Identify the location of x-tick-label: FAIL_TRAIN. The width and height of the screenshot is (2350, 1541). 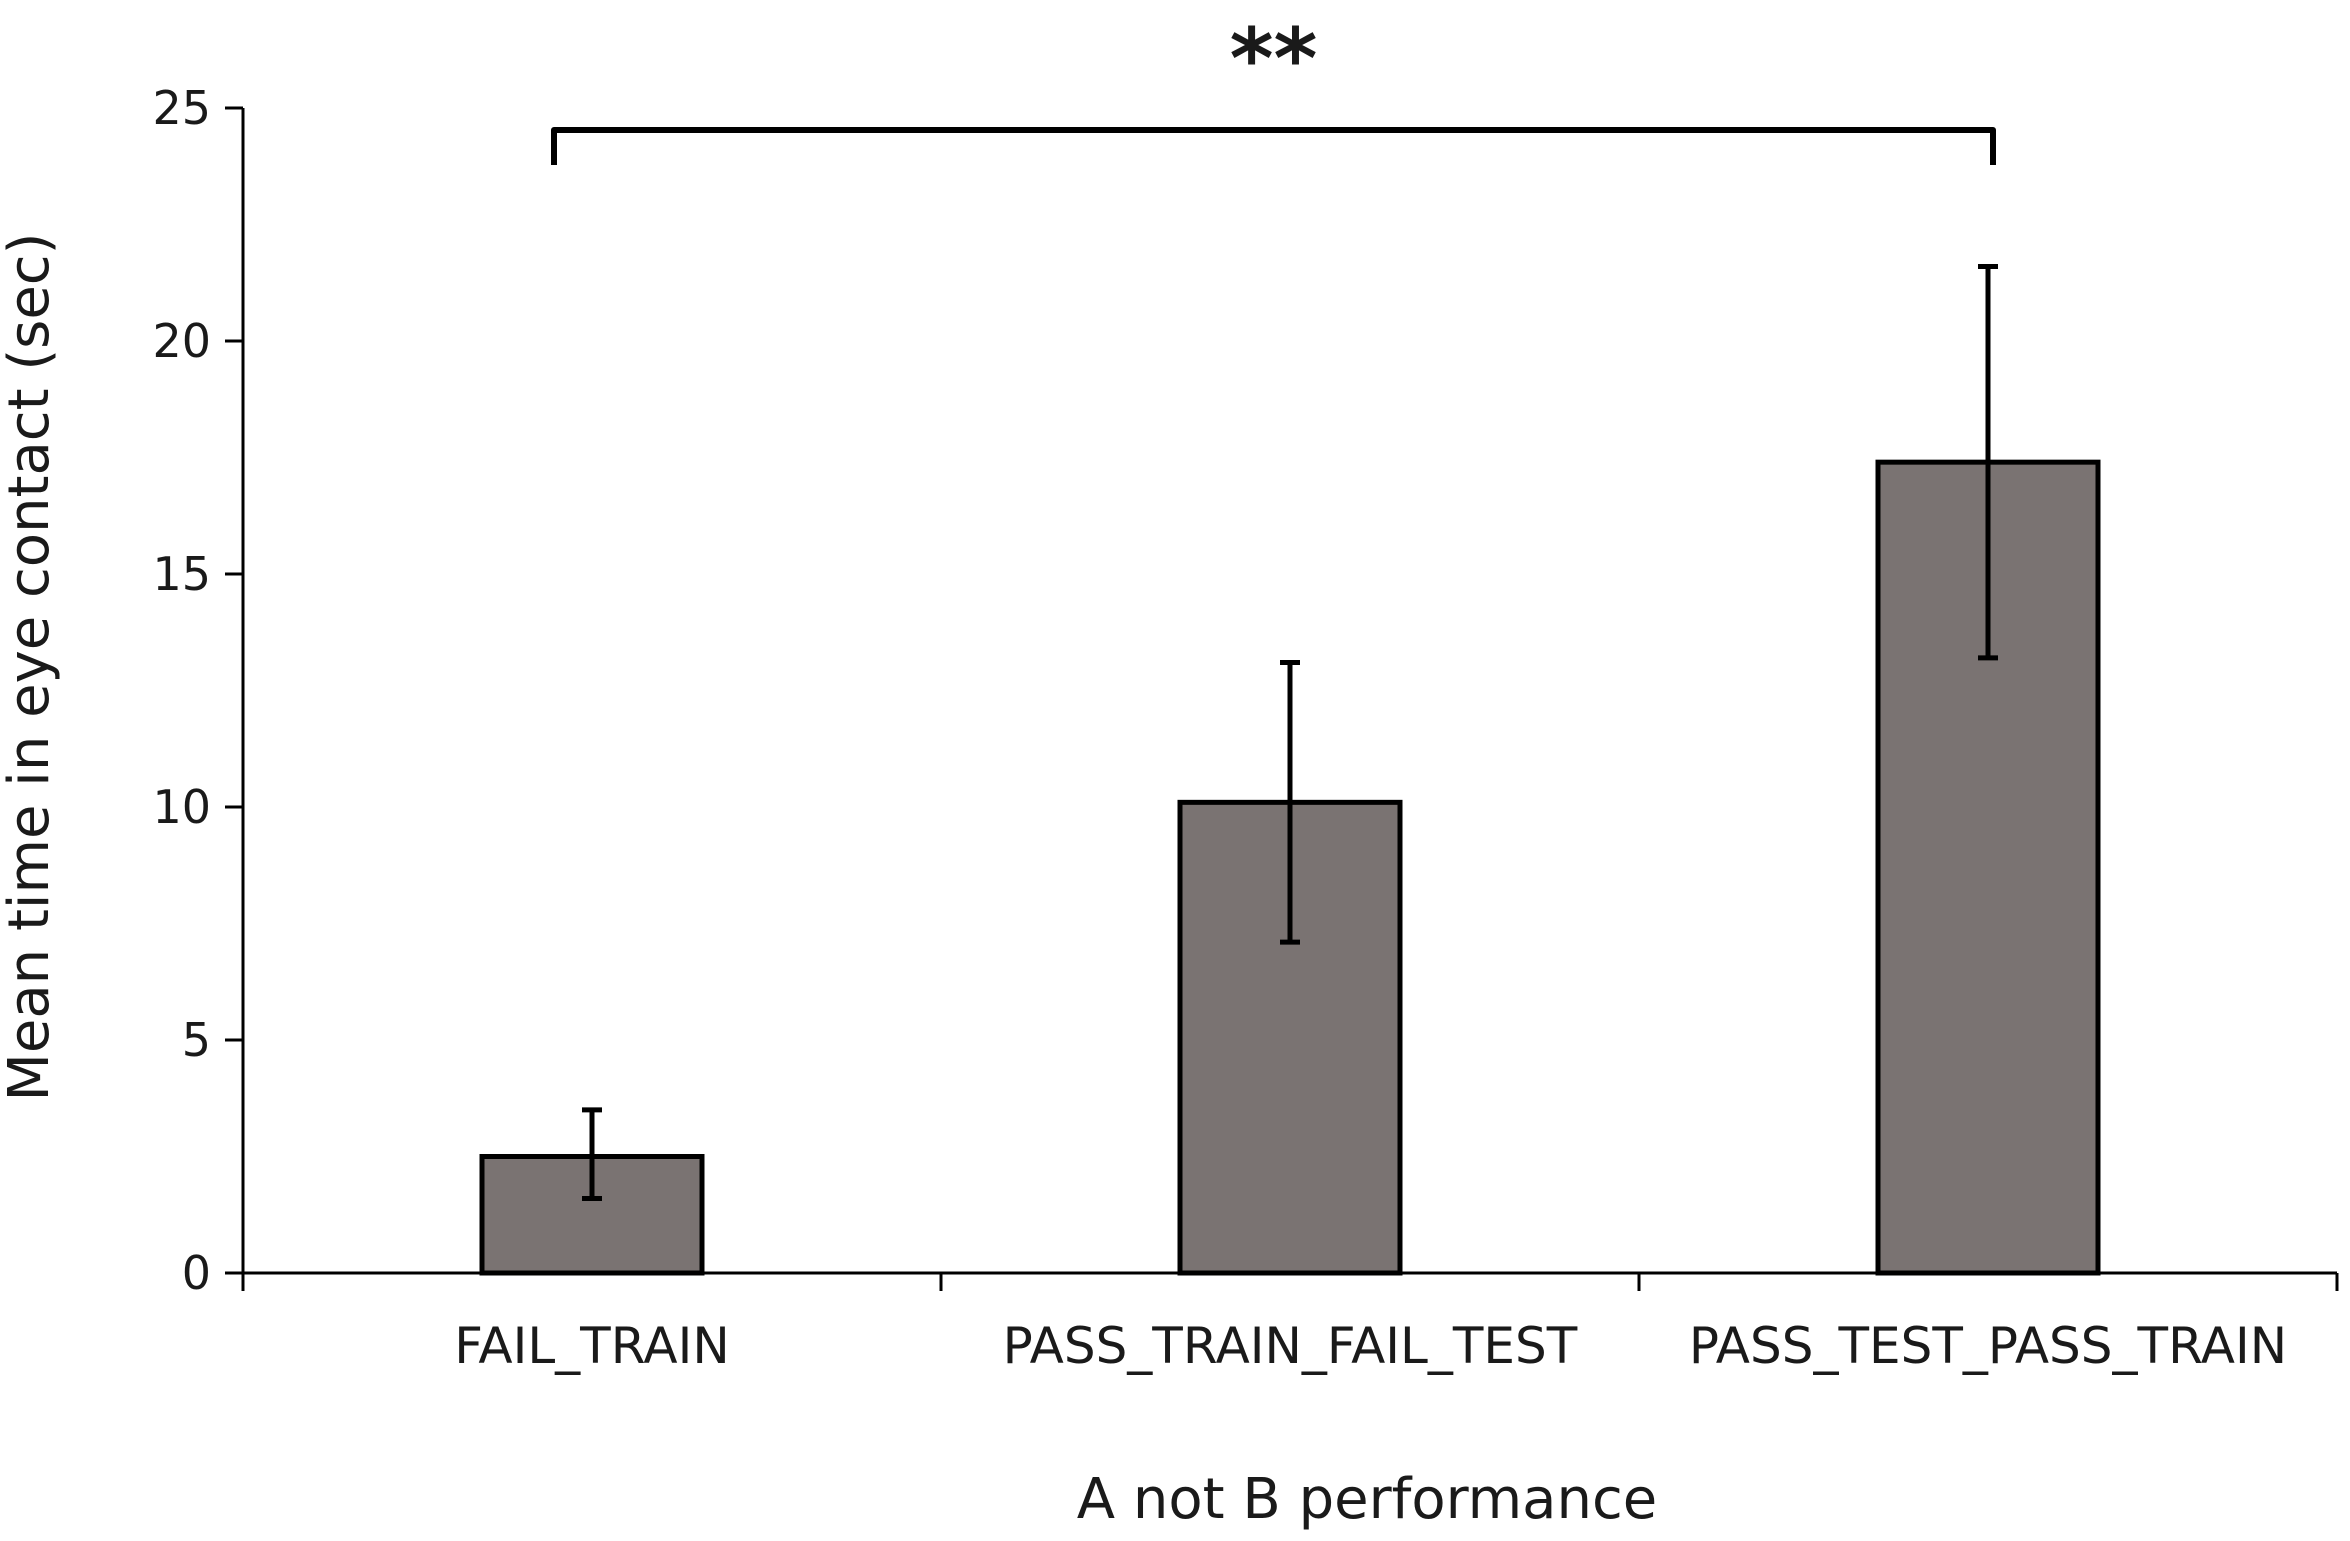
(592, 1346).